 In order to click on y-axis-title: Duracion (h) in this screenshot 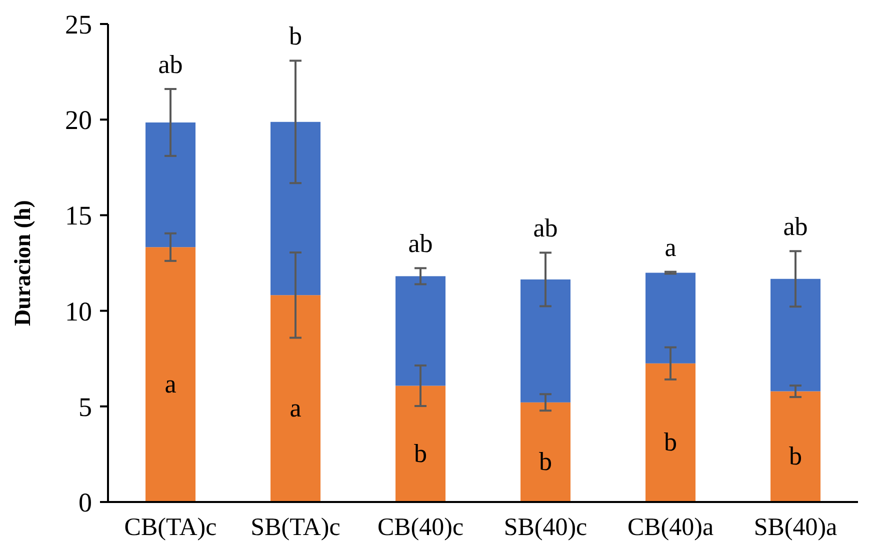, I will do `click(22, 263)`.